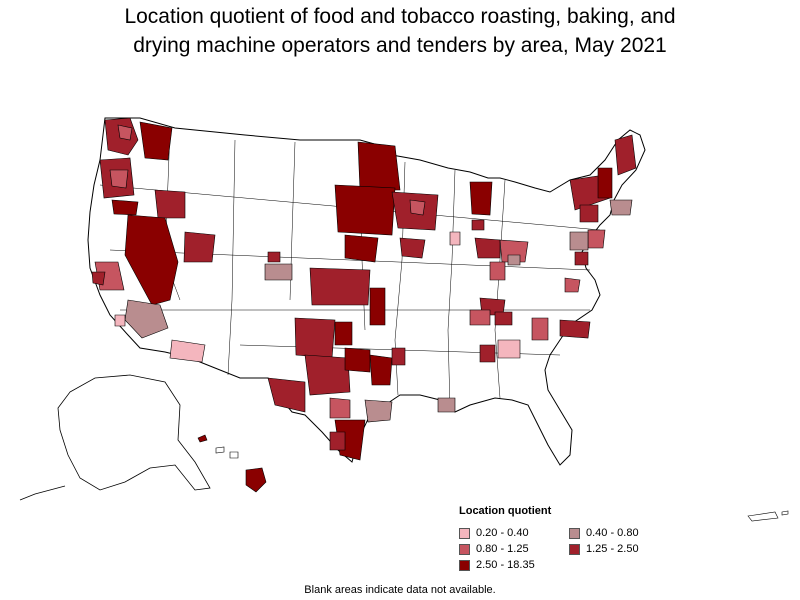  Describe the element at coordinates (398, 356) in the screenshot. I see `area-arkansas` at that location.